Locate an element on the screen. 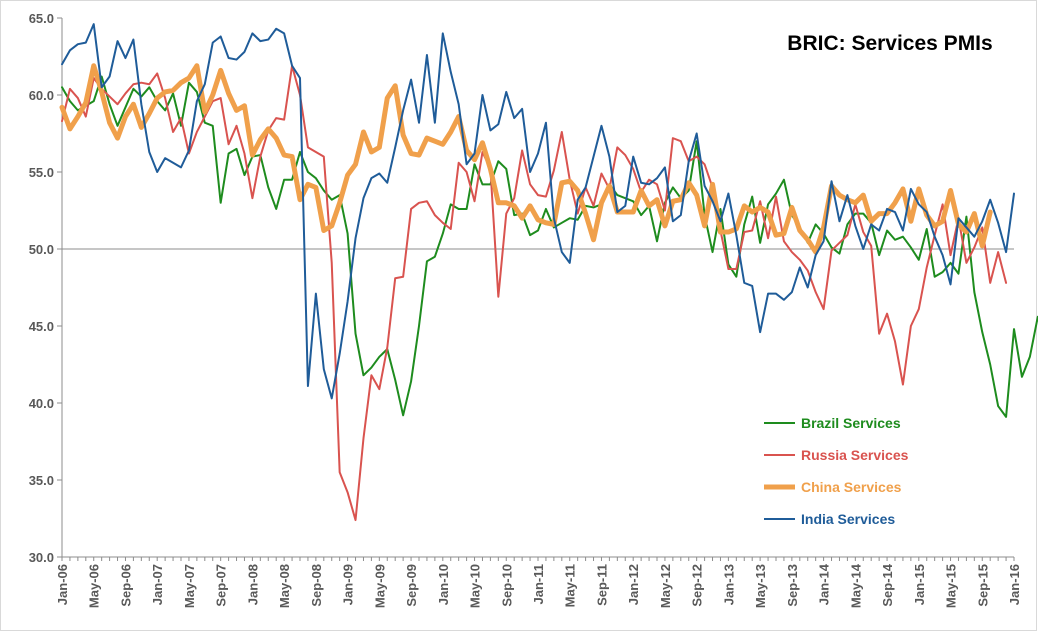 The image size is (1038, 632). legend-label-india-services: India Services is located at coordinates (848, 519).